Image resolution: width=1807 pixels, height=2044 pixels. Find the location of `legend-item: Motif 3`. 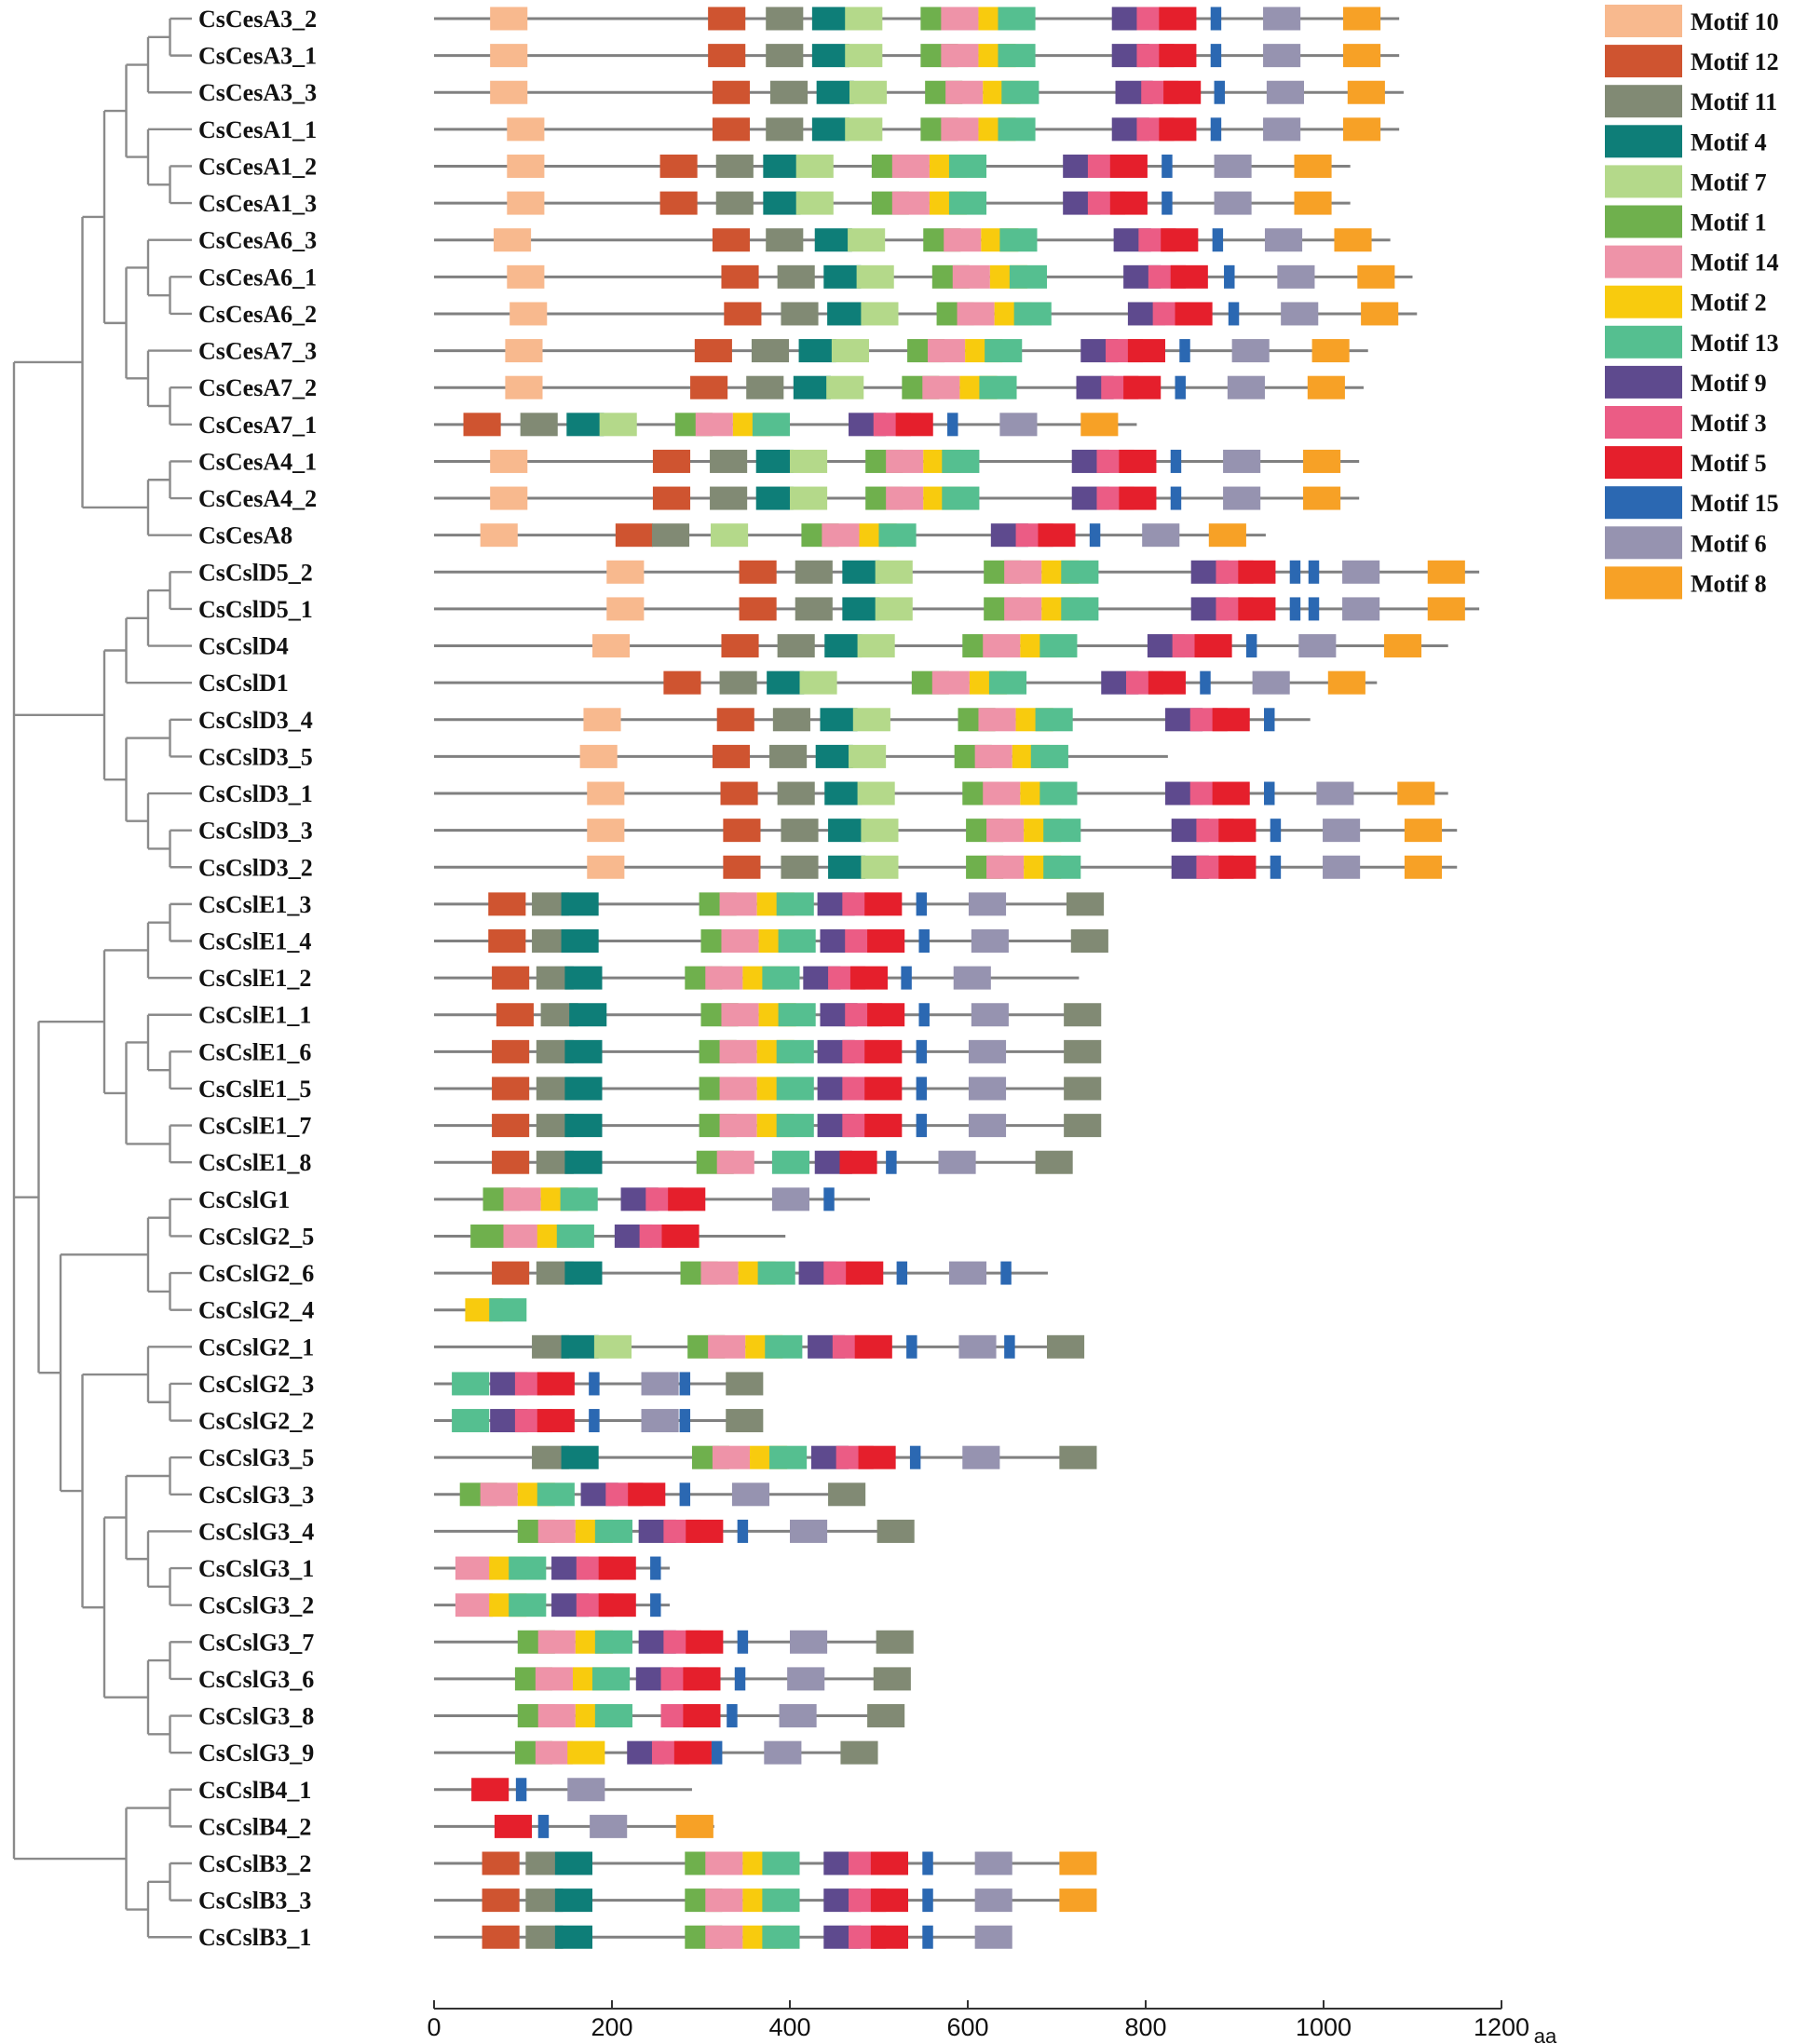

legend-item: Motif 3 is located at coordinates (1686, 422).